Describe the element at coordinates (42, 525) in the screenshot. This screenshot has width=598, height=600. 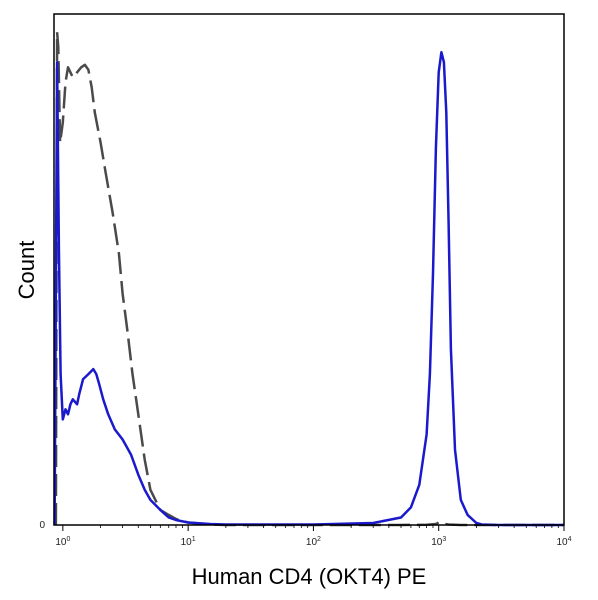
I see `y-tick-label-0: 0` at that location.